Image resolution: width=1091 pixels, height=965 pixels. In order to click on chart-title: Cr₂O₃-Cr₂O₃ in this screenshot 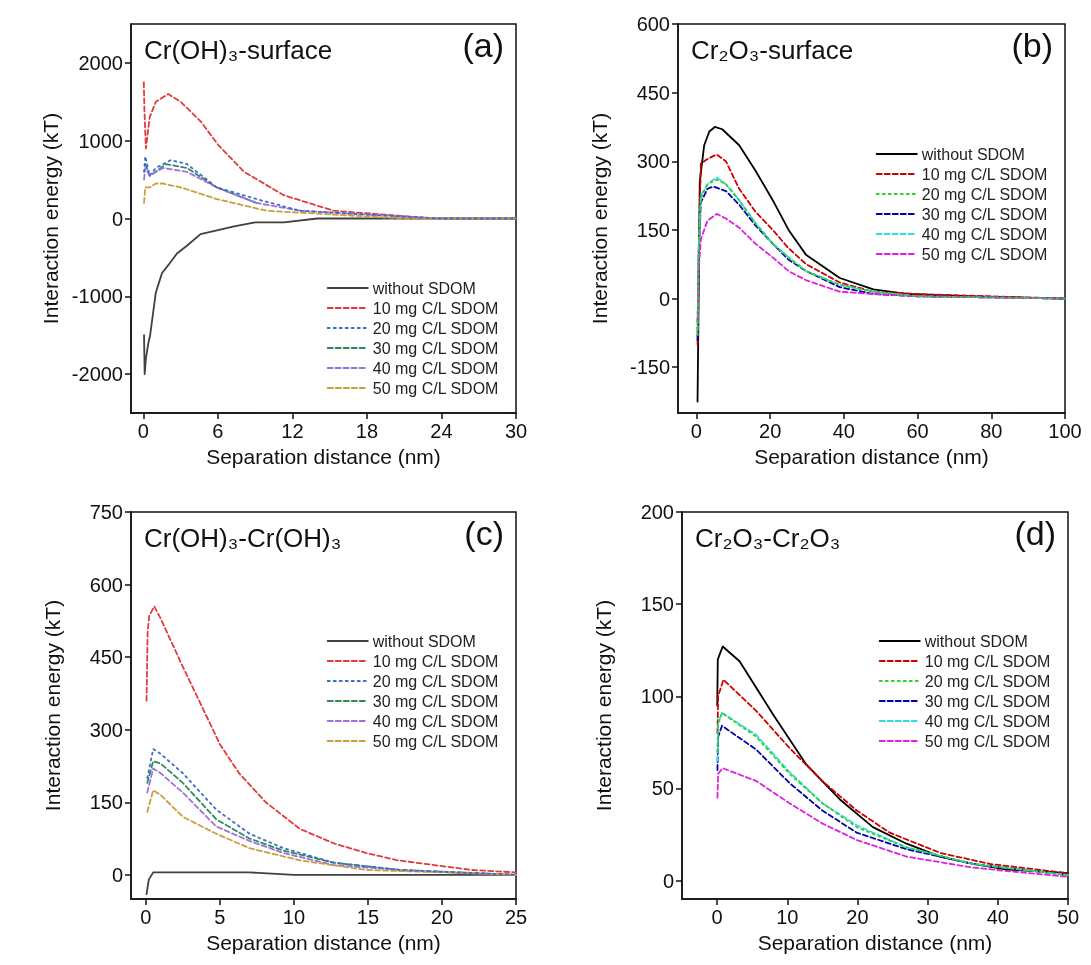, I will do `click(768, 538)`.